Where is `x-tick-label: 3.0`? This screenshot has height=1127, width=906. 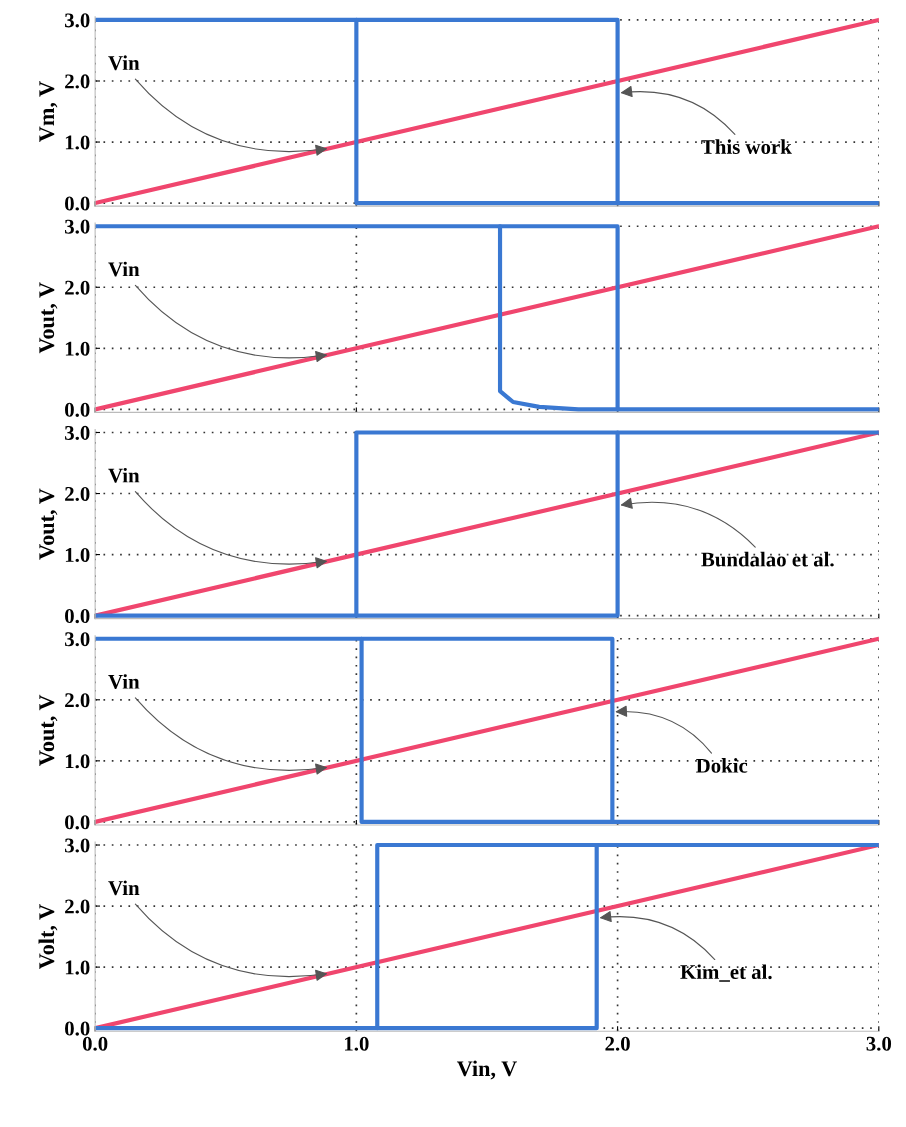 x-tick-label: 3.0 is located at coordinates (879, 1043).